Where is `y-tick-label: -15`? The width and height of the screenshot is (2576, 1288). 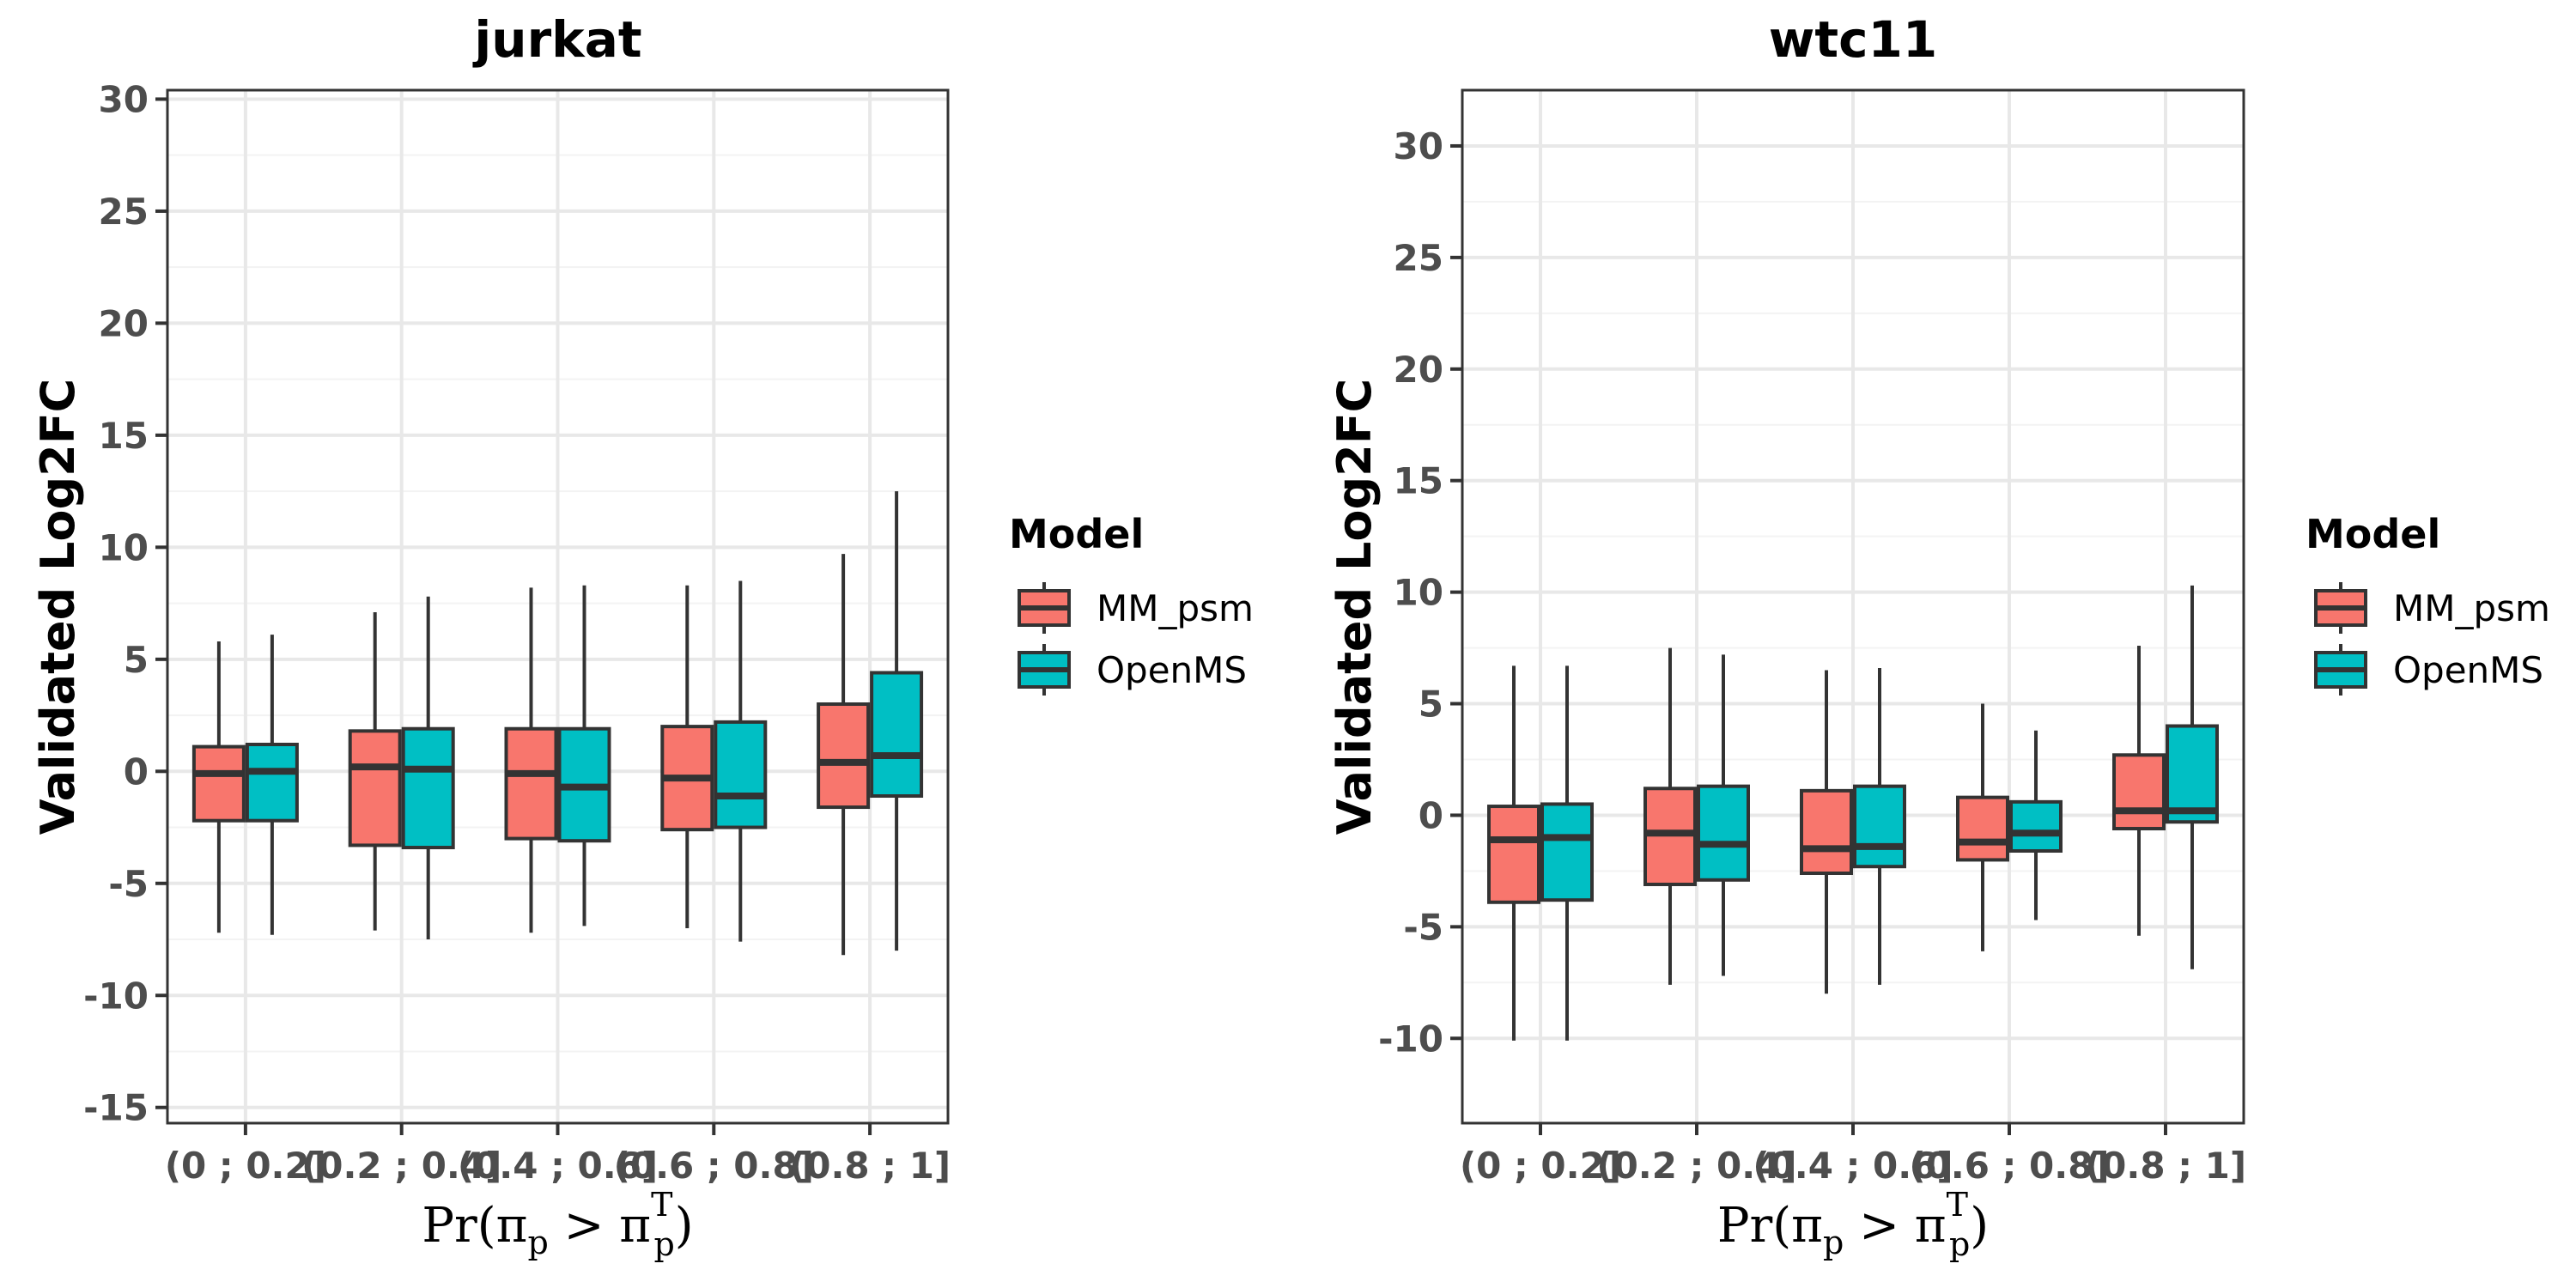 y-tick-label: -15 is located at coordinates (116, 1108).